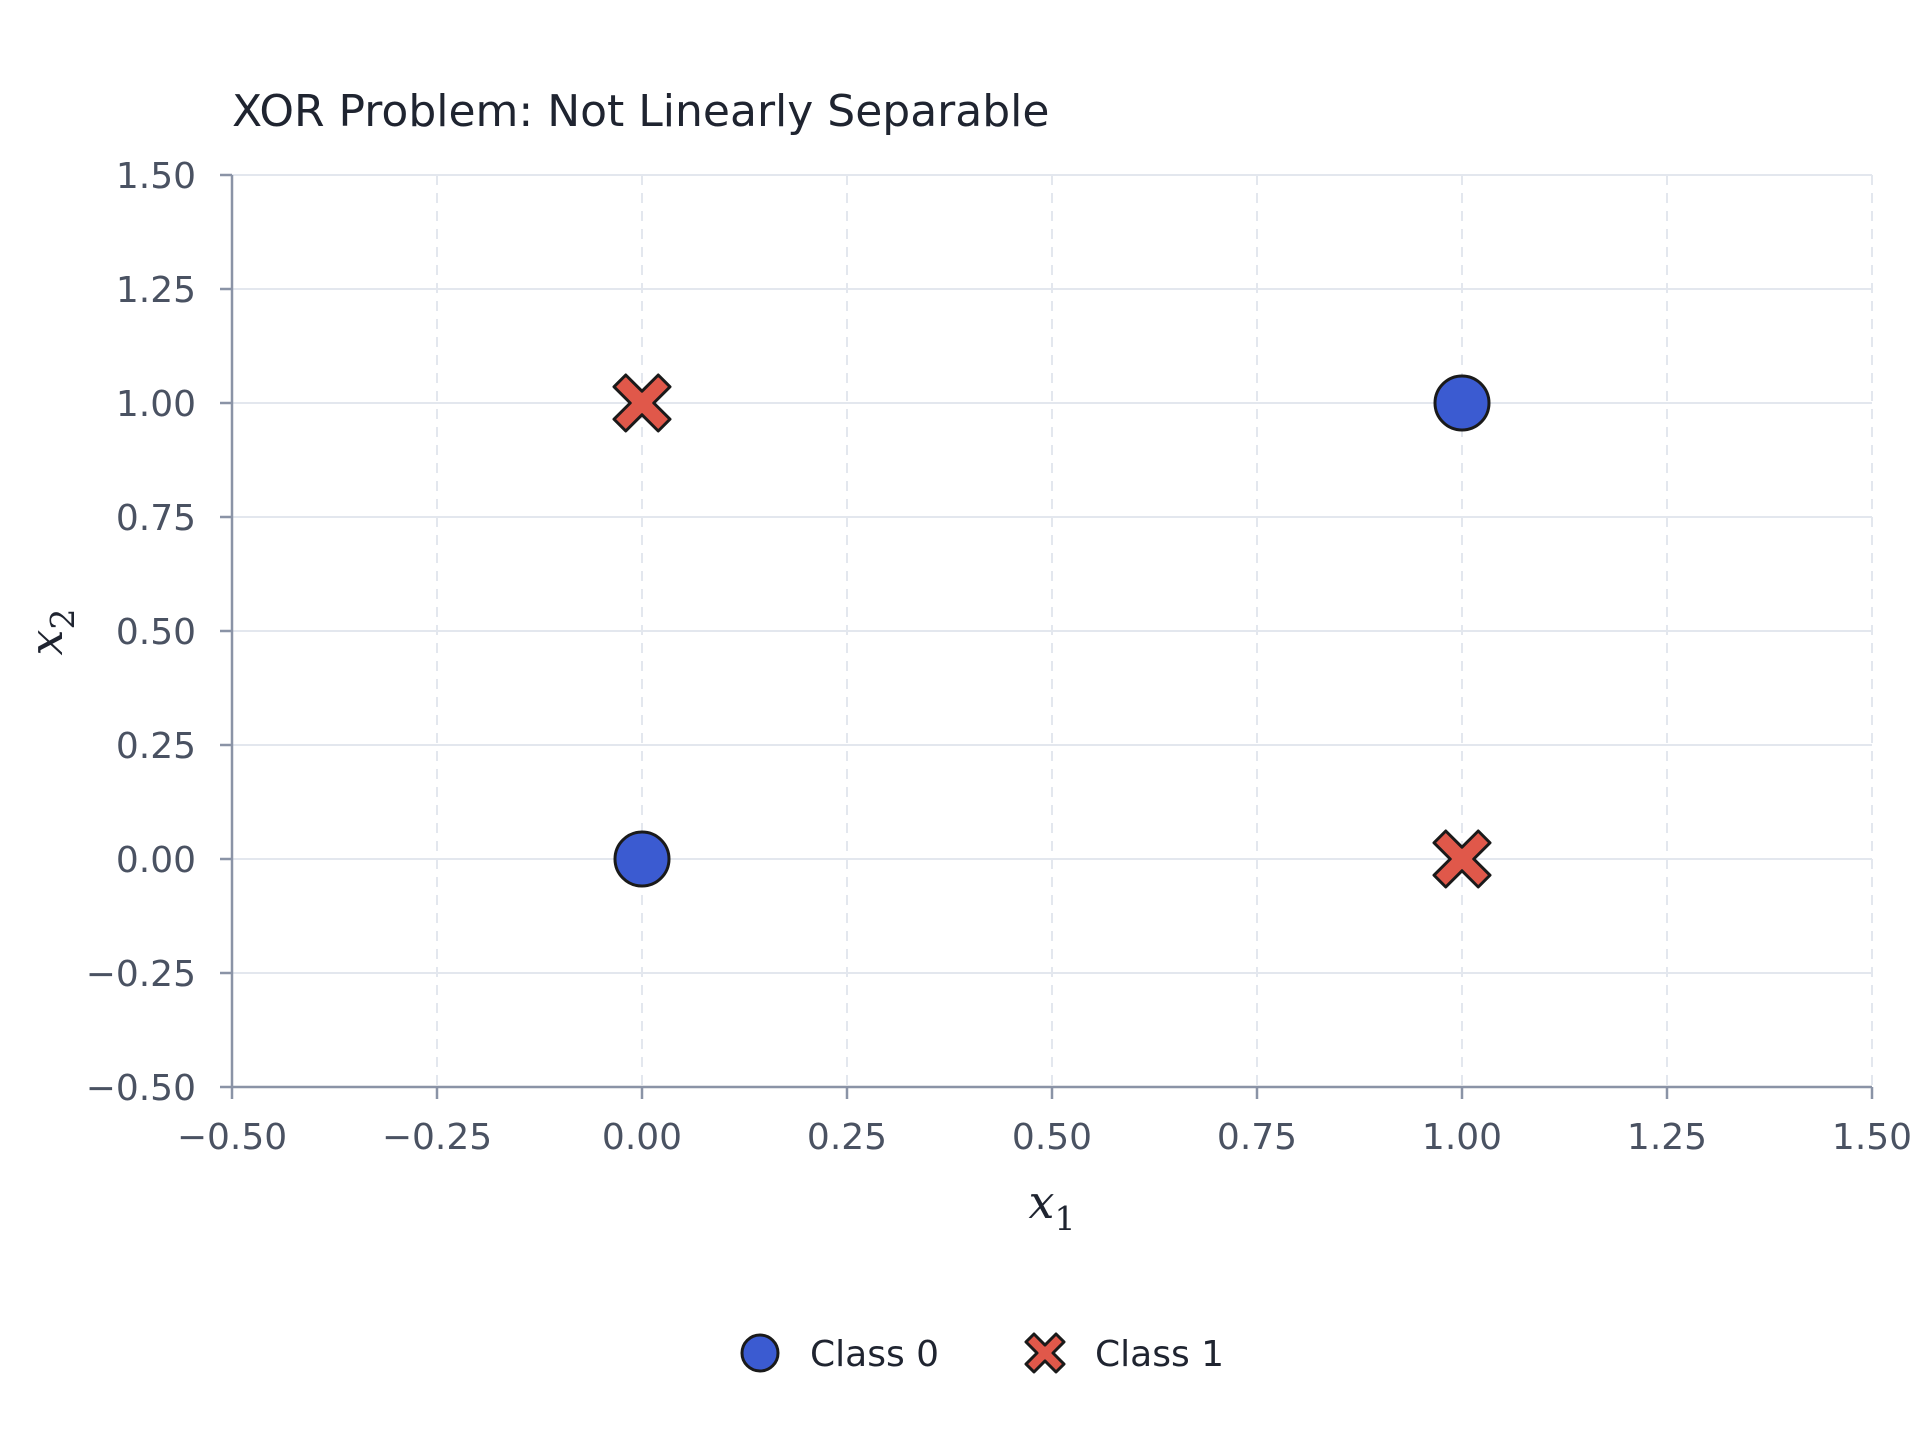 The image size is (1920, 1440). Describe the element at coordinates (437, 1137) in the screenshot. I see `x-tick-label: −0.25` at that location.